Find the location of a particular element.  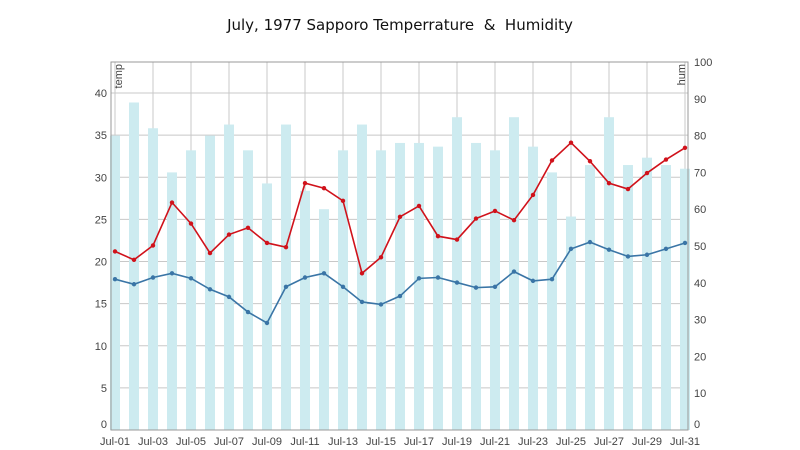

right-tick-label: 40 is located at coordinates (700, 284).